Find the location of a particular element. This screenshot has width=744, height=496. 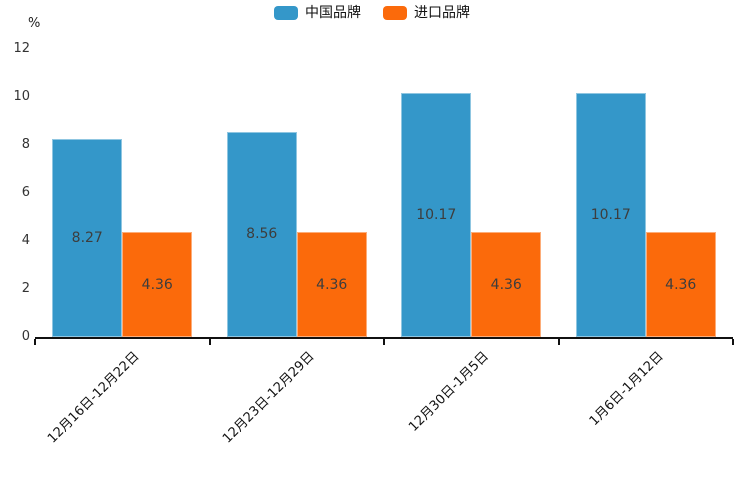

legend-item-2: 进口品牌 is located at coordinates (426, 13).